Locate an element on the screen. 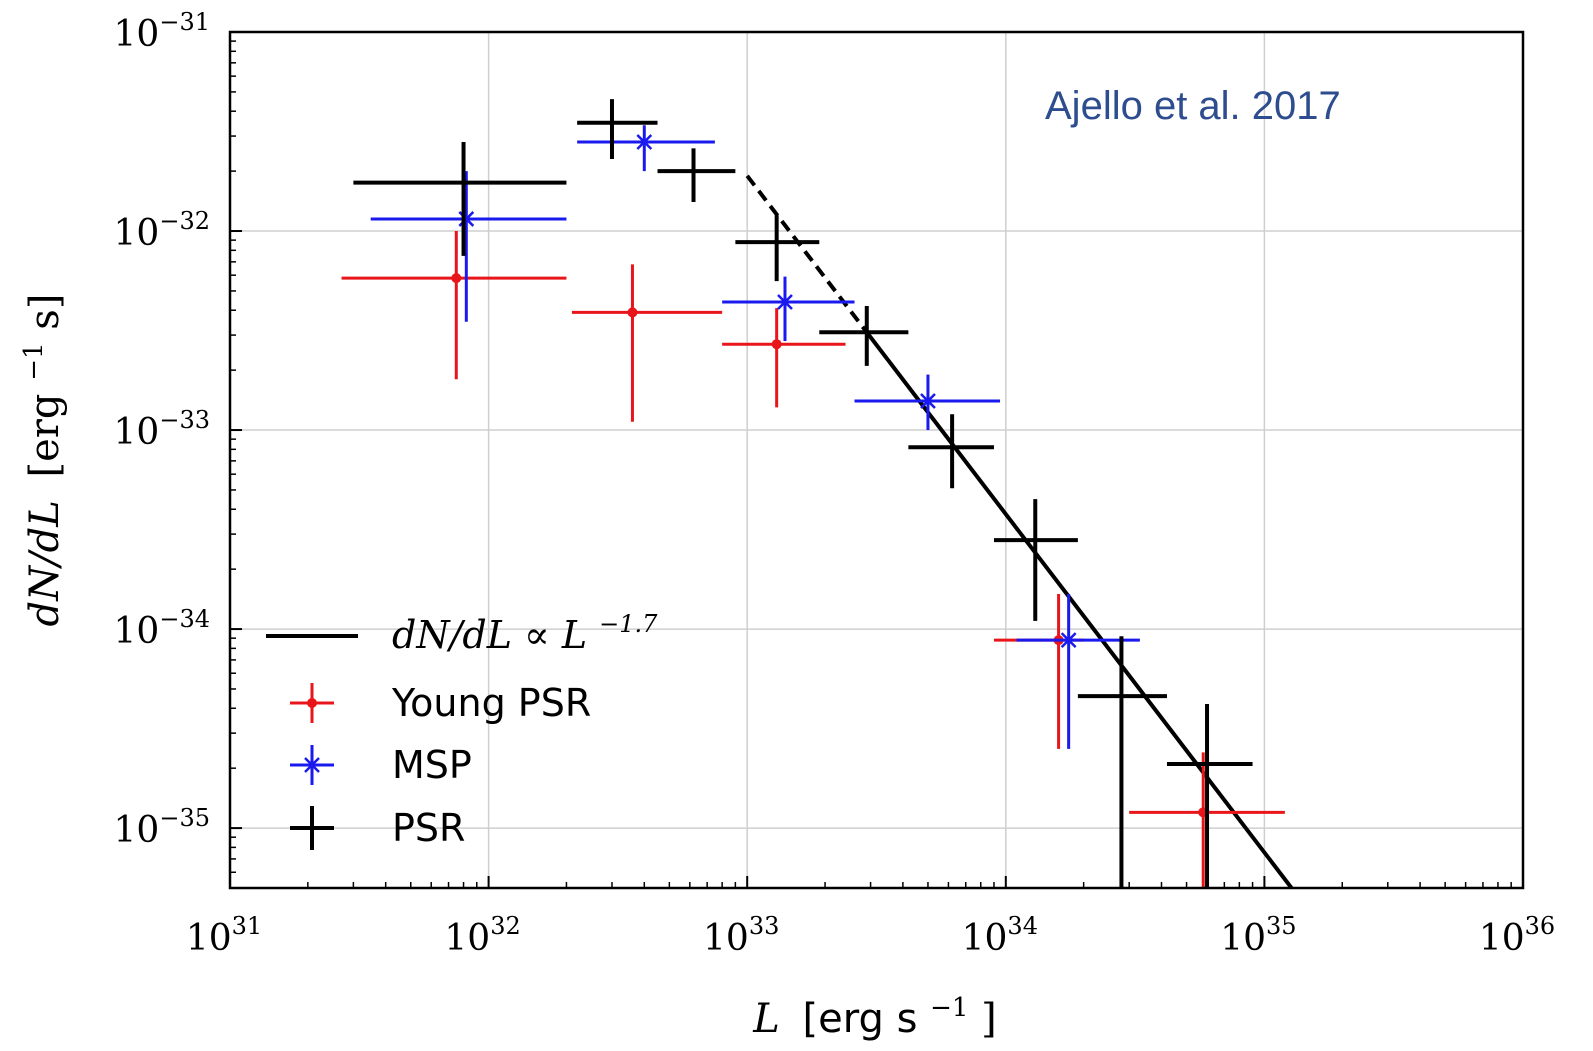 The image size is (1593, 1051). y-tick-label: 10−34 is located at coordinates (162, 628).